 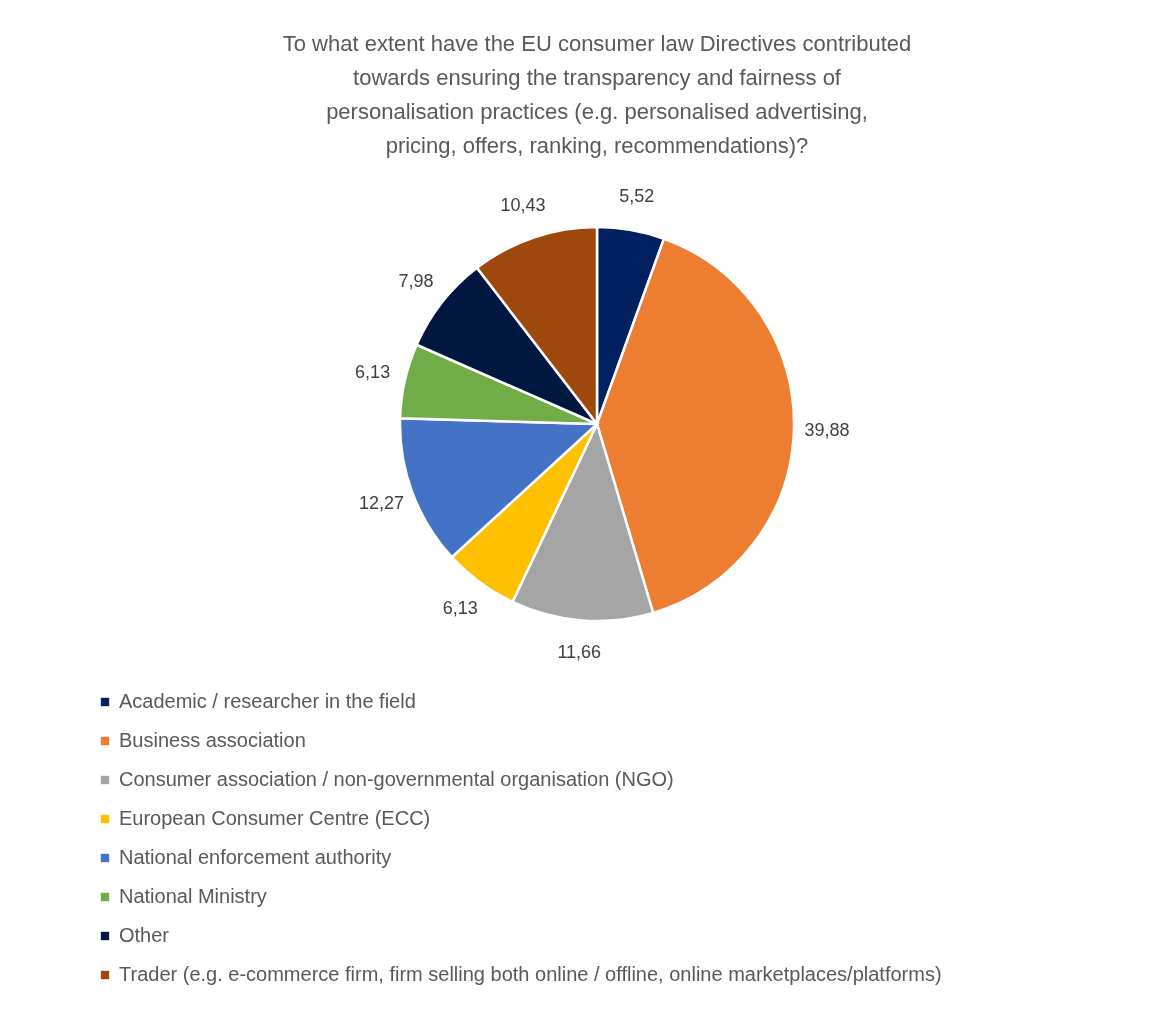 I want to click on data-label: 39,88, so click(x=827, y=429).